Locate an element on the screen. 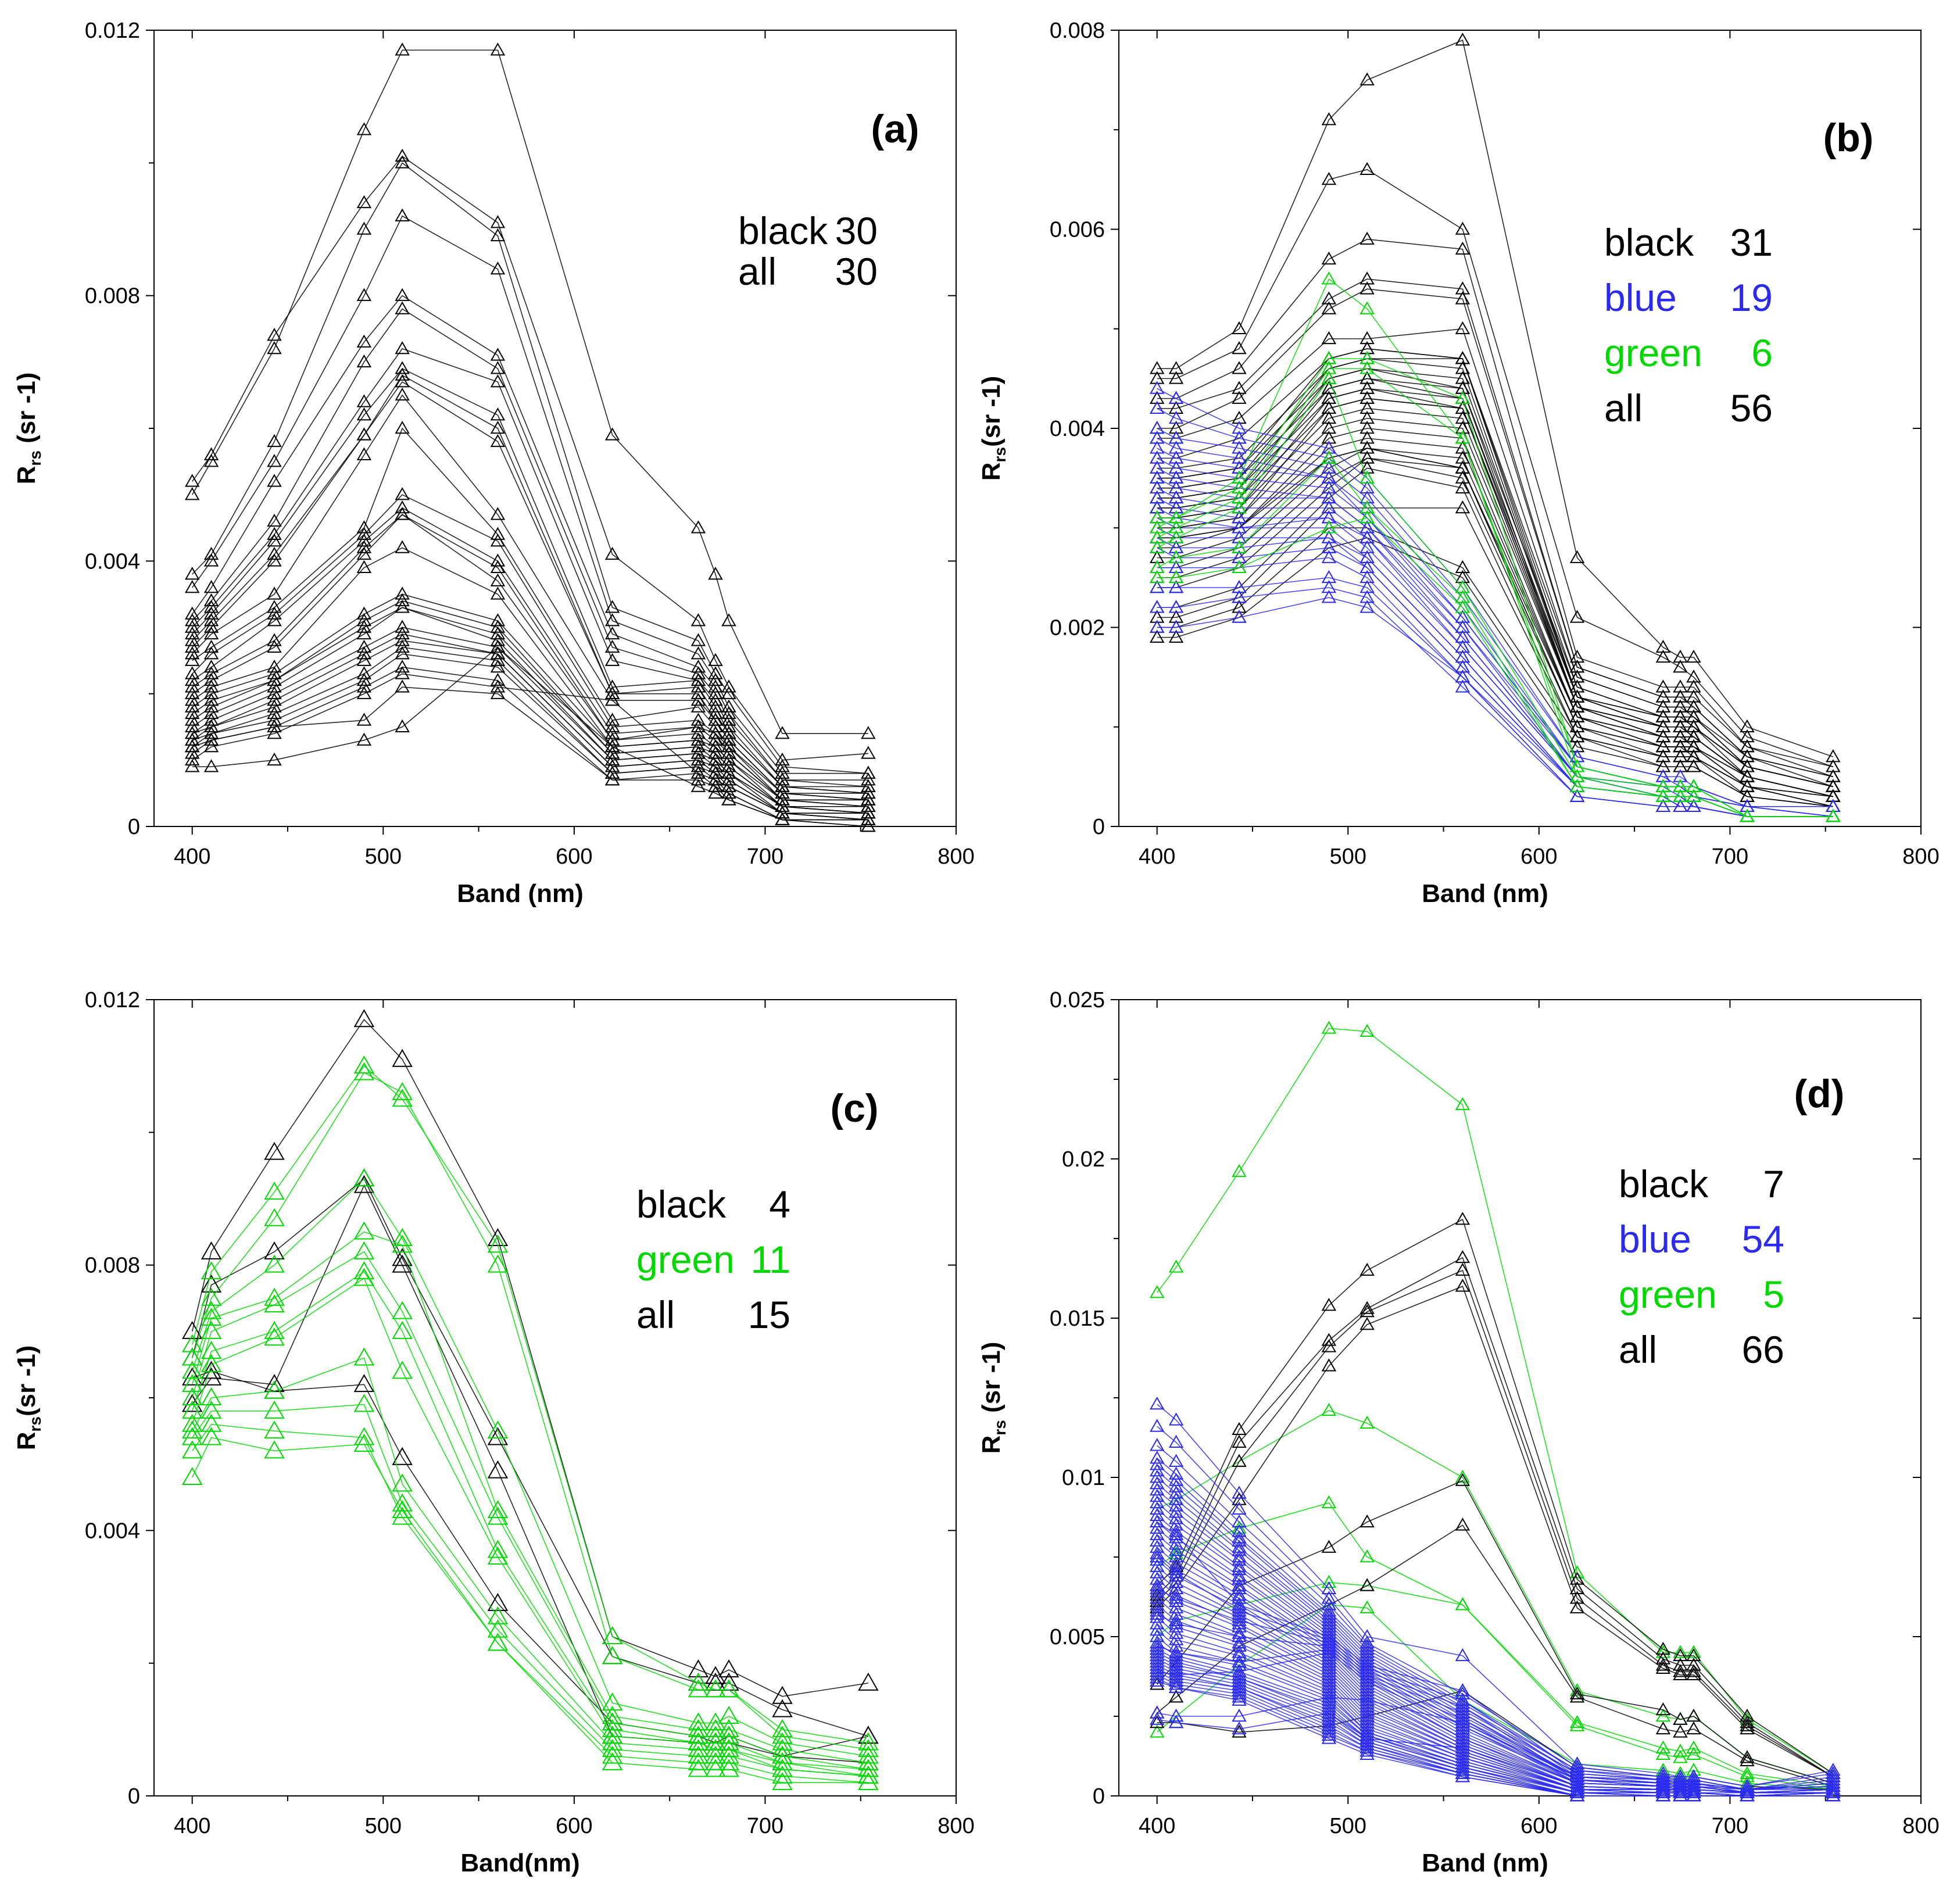 The image size is (1950, 1904). x-tick-label: 400 is located at coordinates (1157, 1826).